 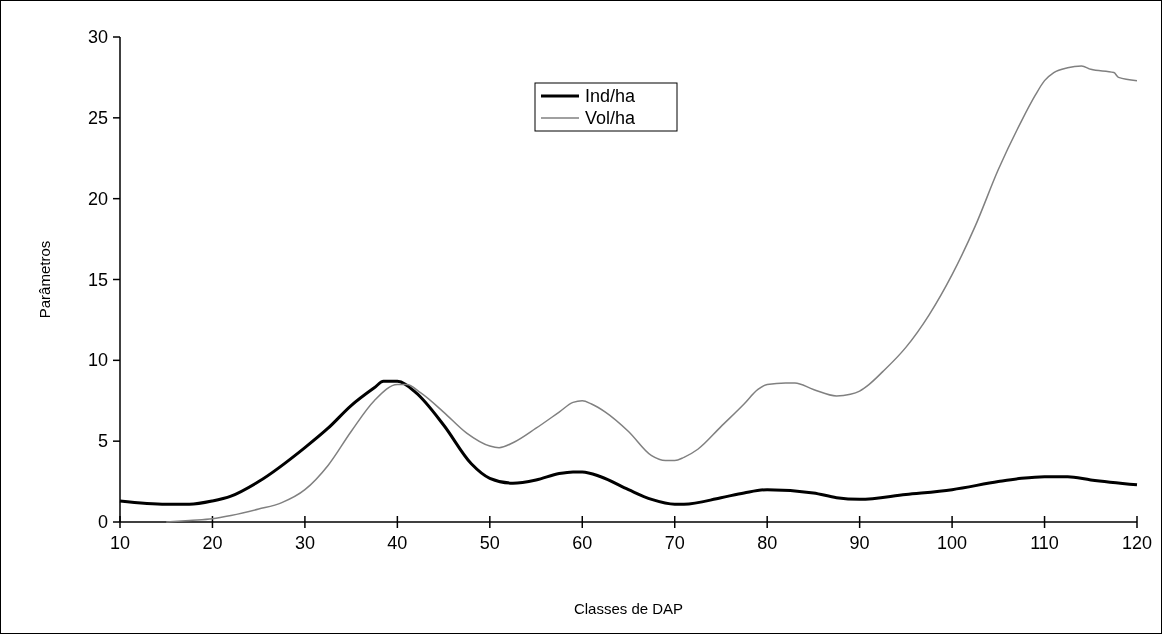 What do you see at coordinates (44, 279) in the screenshot?
I see `y-axis-title: Parâmetros` at bounding box center [44, 279].